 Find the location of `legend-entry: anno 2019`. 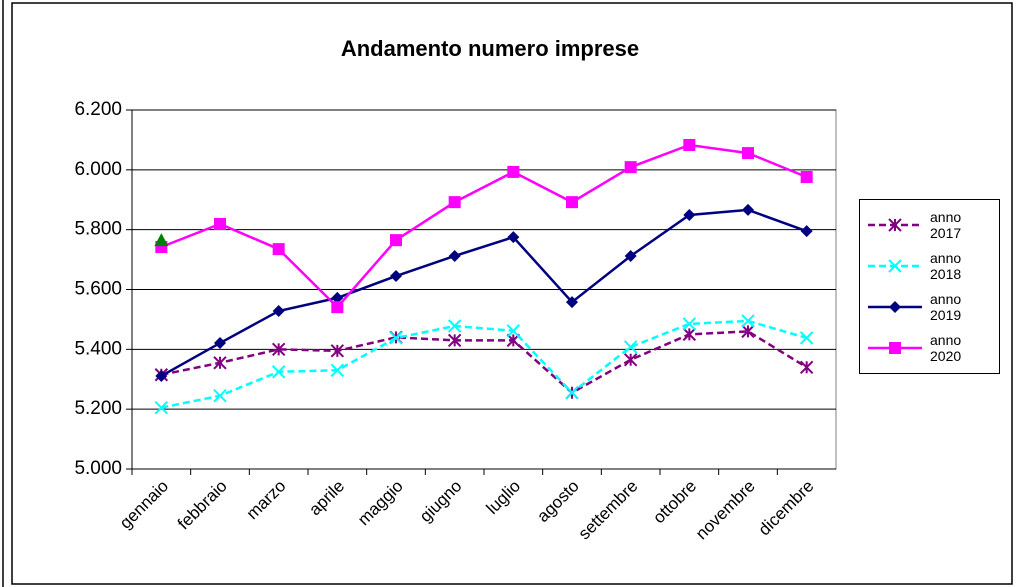

legend-entry: anno 2019 is located at coordinates (929, 306).